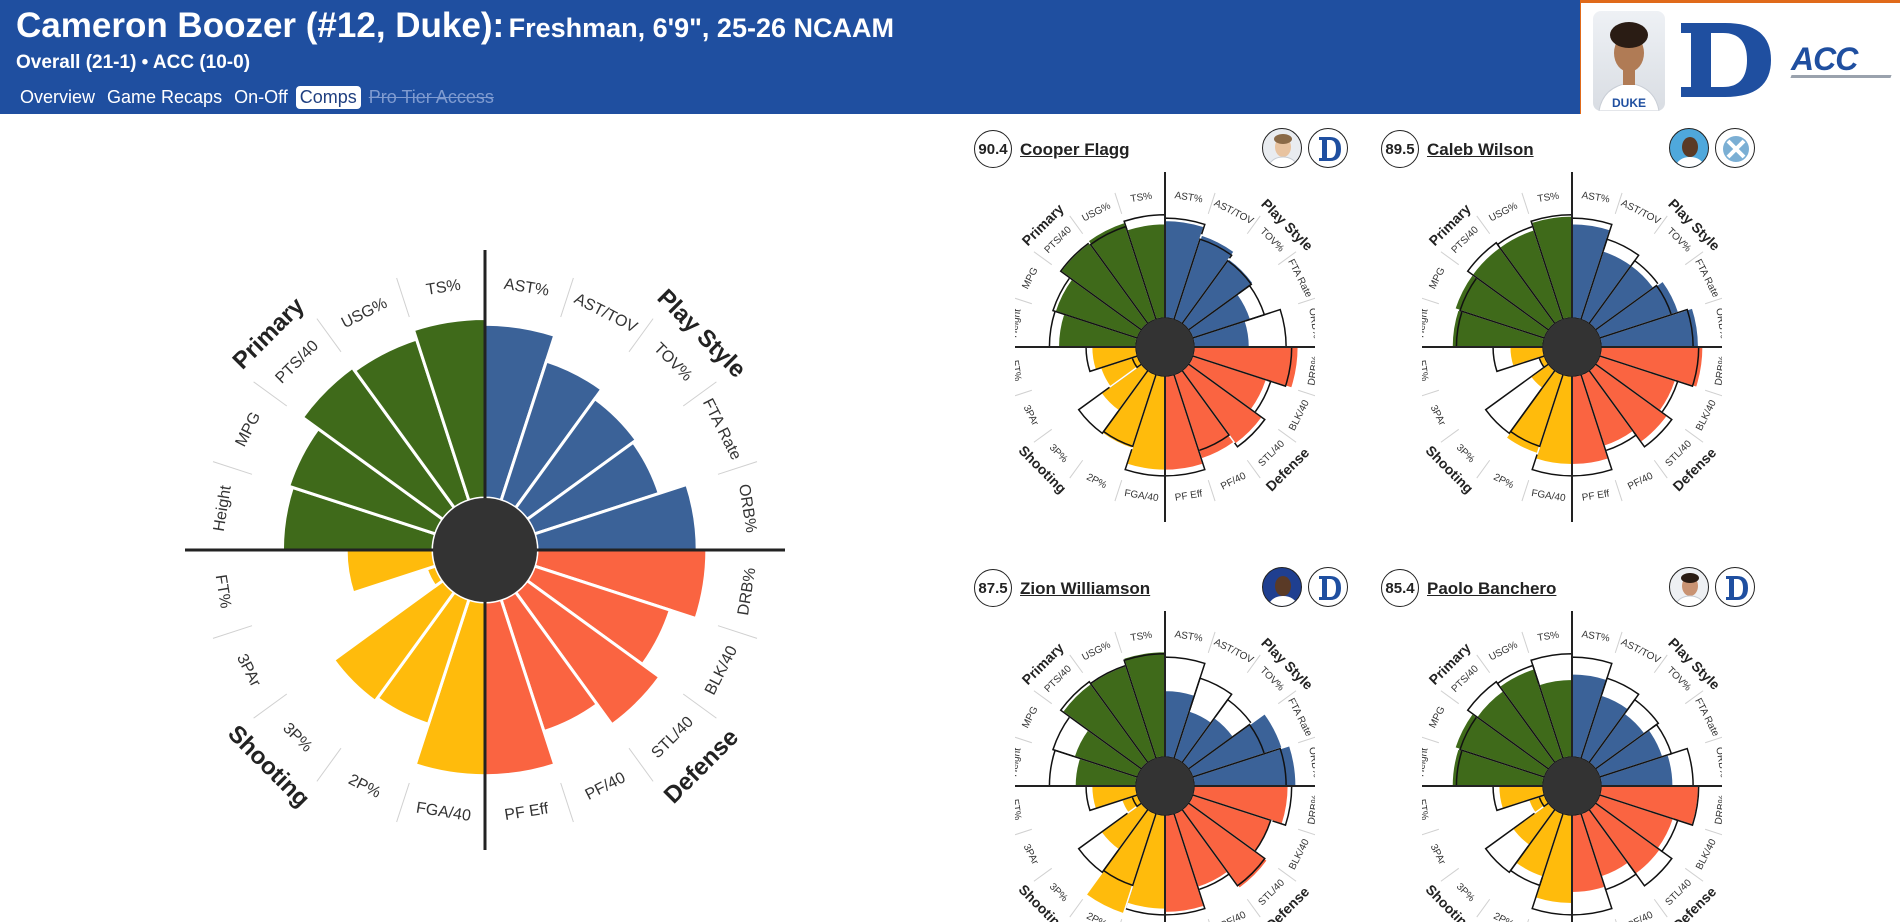 The image size is (1900, 922). What do you see at coordinates (328, 97) in the screenshot?
I see `tab-comps: Comps` at bounding box center [328, 97].